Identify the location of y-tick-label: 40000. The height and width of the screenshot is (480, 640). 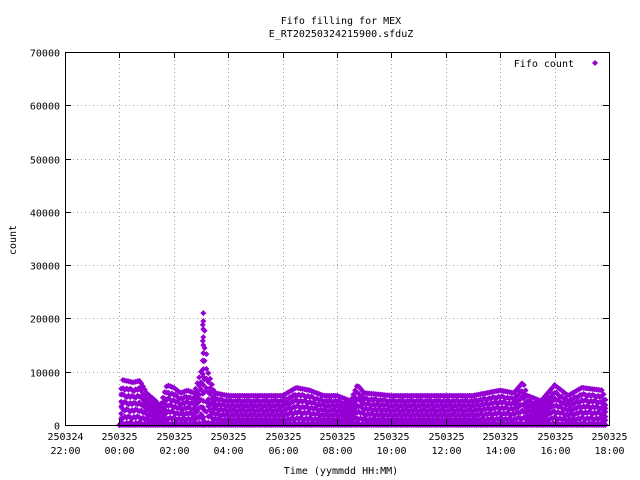
(45, 214).